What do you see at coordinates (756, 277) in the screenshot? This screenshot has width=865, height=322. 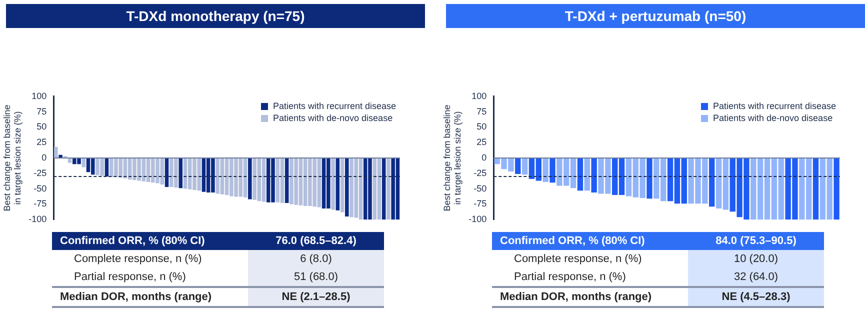 I see `text: 32 (64.0)` at bounding box center [756, 277].